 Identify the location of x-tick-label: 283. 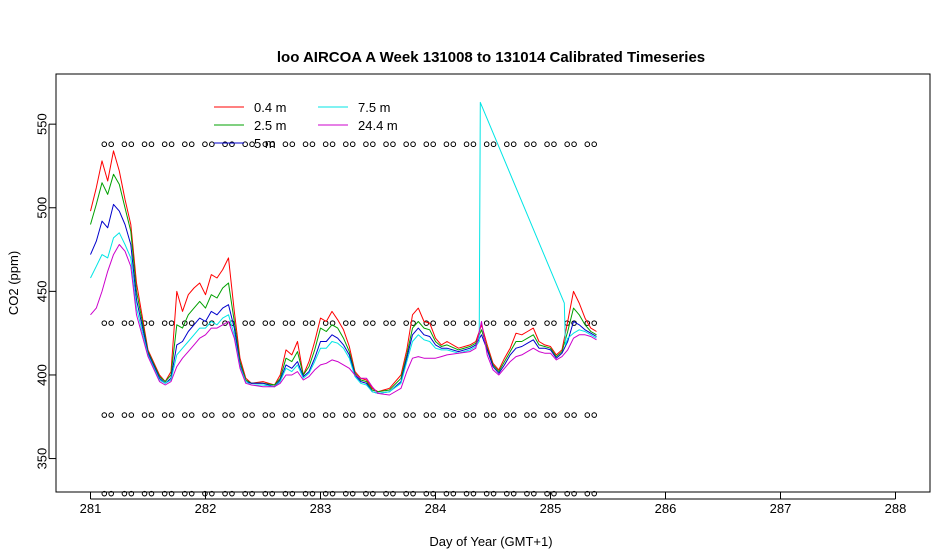
(321, 508).